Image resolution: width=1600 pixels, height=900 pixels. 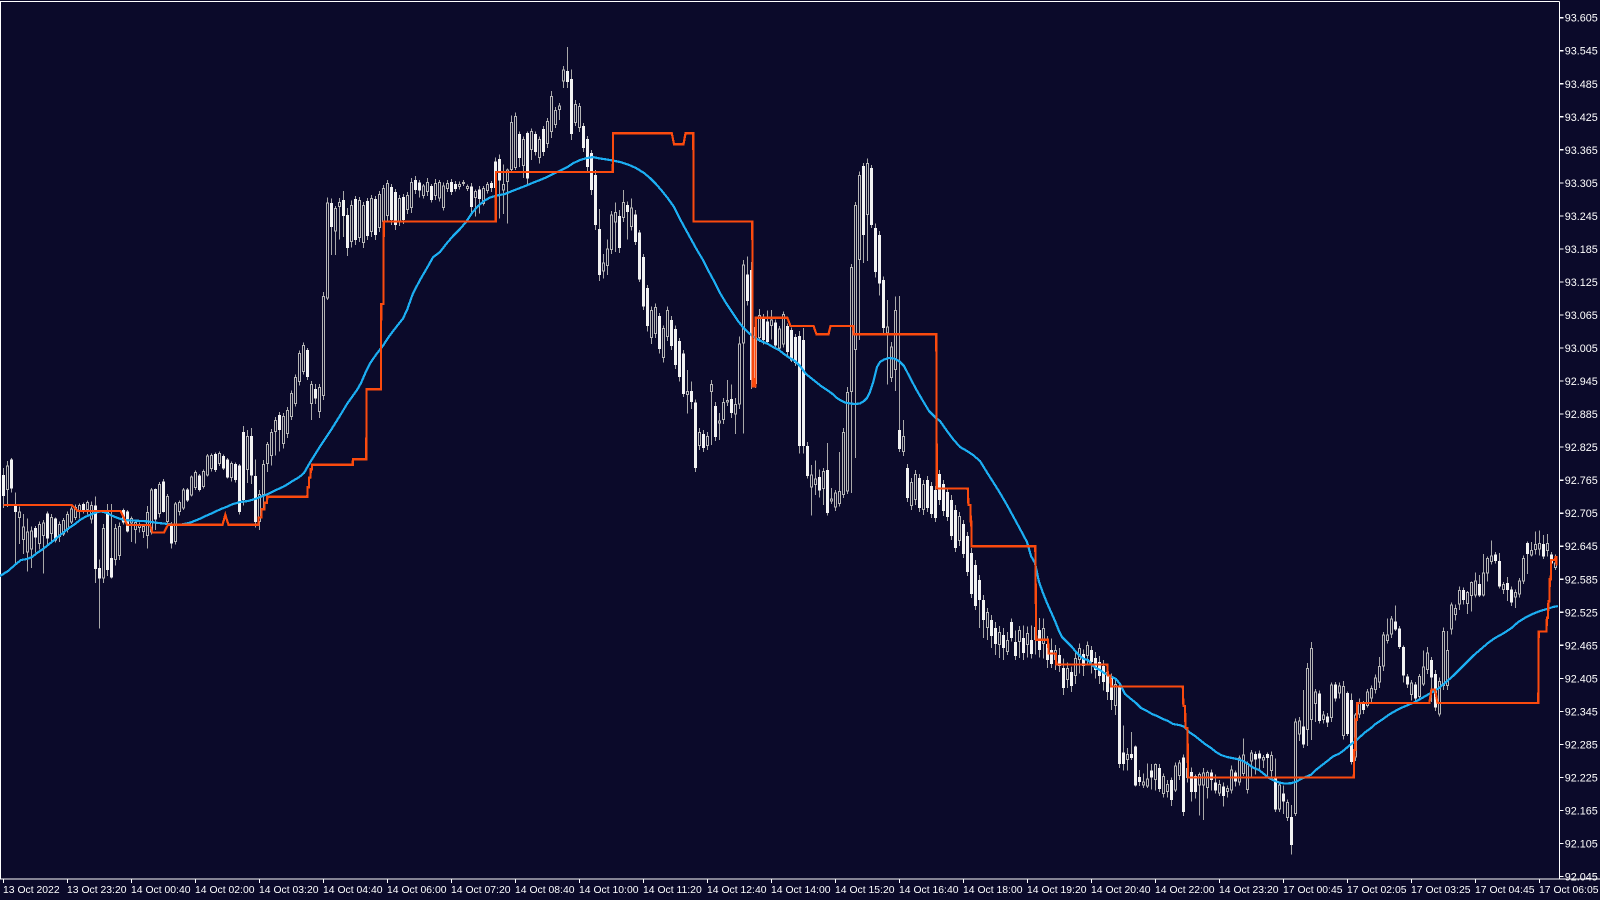 I want to click on svg-text: 17 Oct 06:05, so click(x=1569, y=890).